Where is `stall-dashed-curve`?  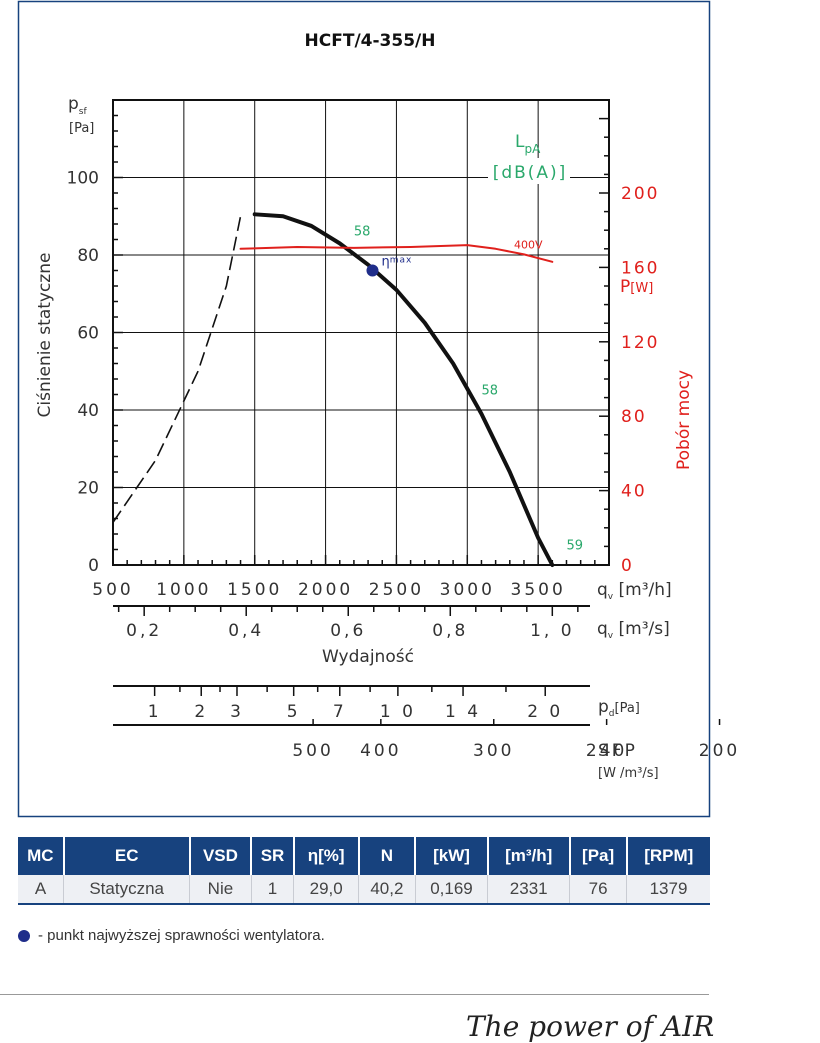 stall-dashed-curve is located at coordinates (177, 369).